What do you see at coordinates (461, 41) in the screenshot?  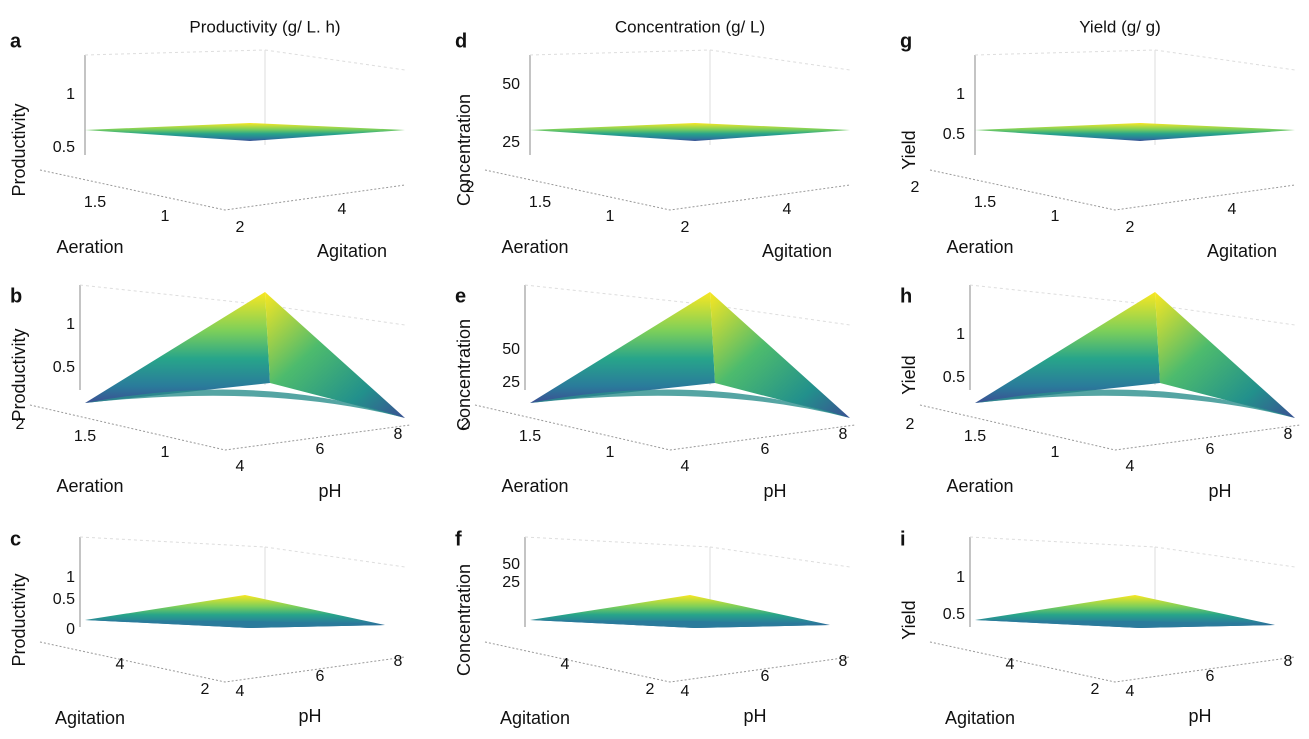 I see `panel-letter: d` at bounding box center [461, 41].